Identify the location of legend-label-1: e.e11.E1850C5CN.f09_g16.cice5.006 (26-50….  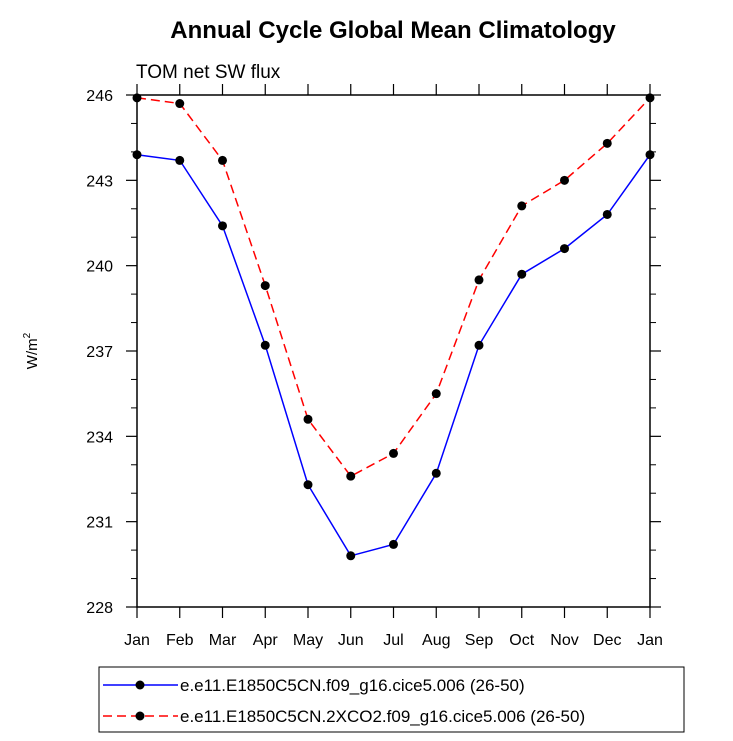
(352, 685).